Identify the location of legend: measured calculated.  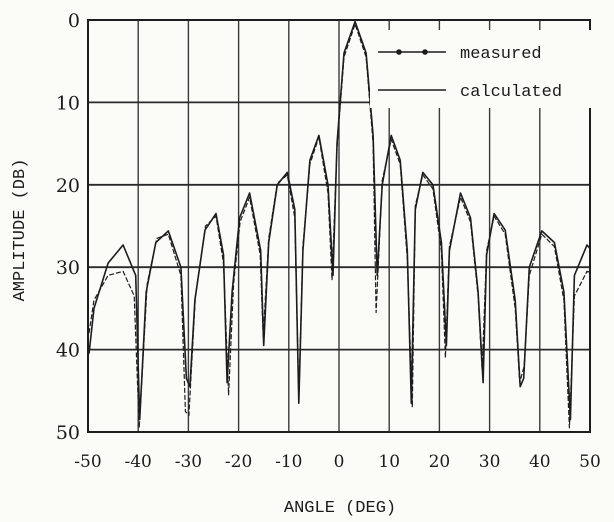
(486, 69).